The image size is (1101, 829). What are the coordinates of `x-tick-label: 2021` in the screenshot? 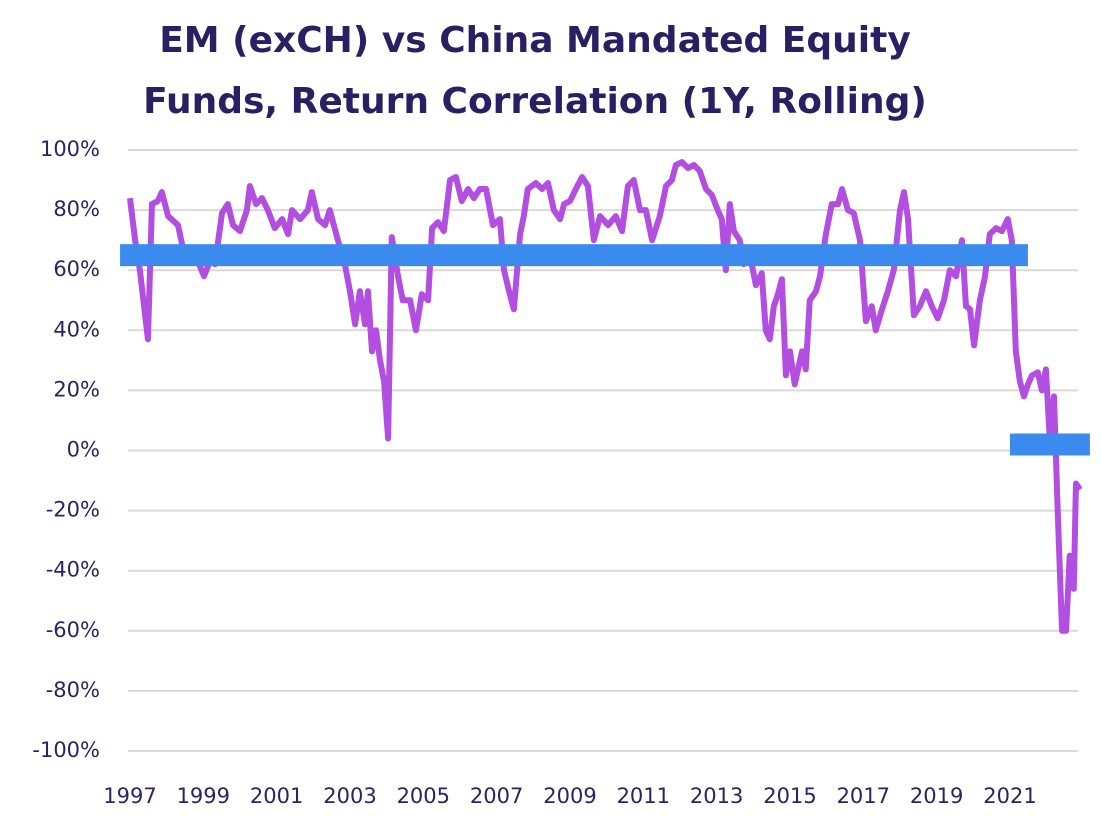 It's located at (1009, 796).